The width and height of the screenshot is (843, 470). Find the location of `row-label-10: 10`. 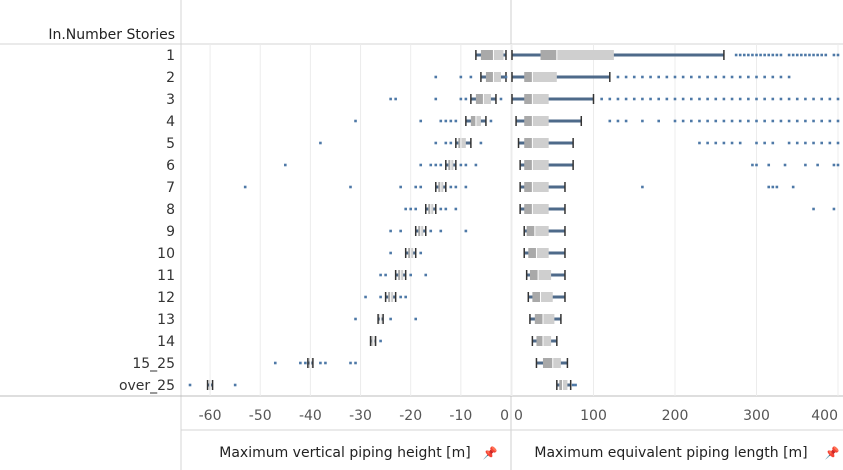

row-label-10: 10 is located at coordinates (166, 254).